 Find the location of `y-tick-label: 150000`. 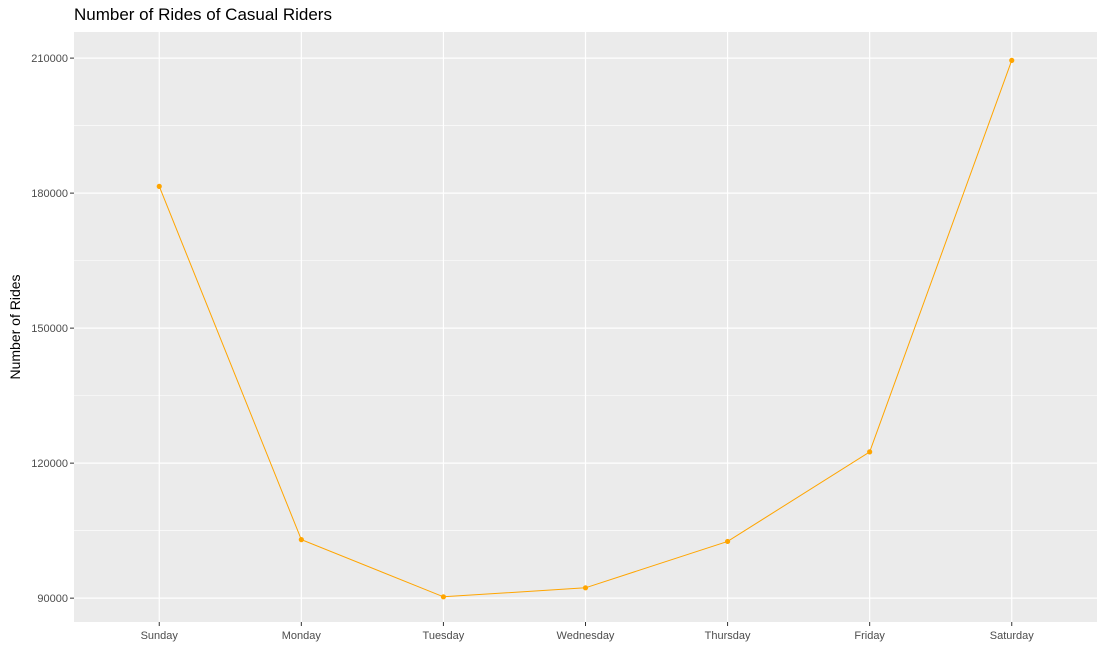

y-tick-label: 150000 is located at coordinates (49, 329).